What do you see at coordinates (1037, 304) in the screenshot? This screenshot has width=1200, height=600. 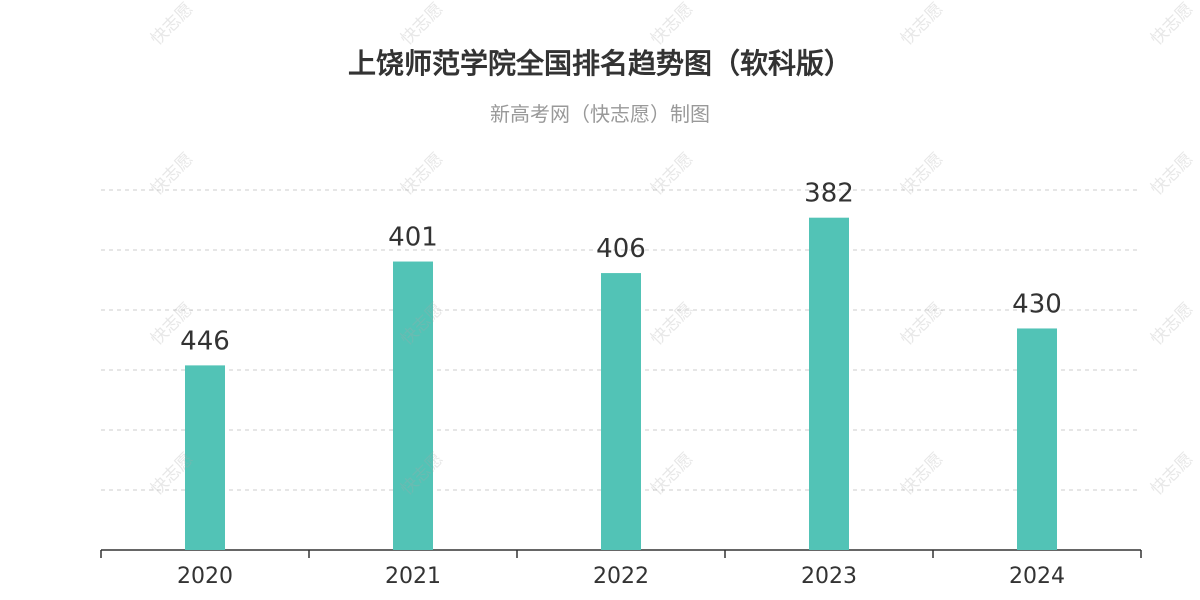 I see `data-label-2024: 430` at bounding box center [1037, 304].